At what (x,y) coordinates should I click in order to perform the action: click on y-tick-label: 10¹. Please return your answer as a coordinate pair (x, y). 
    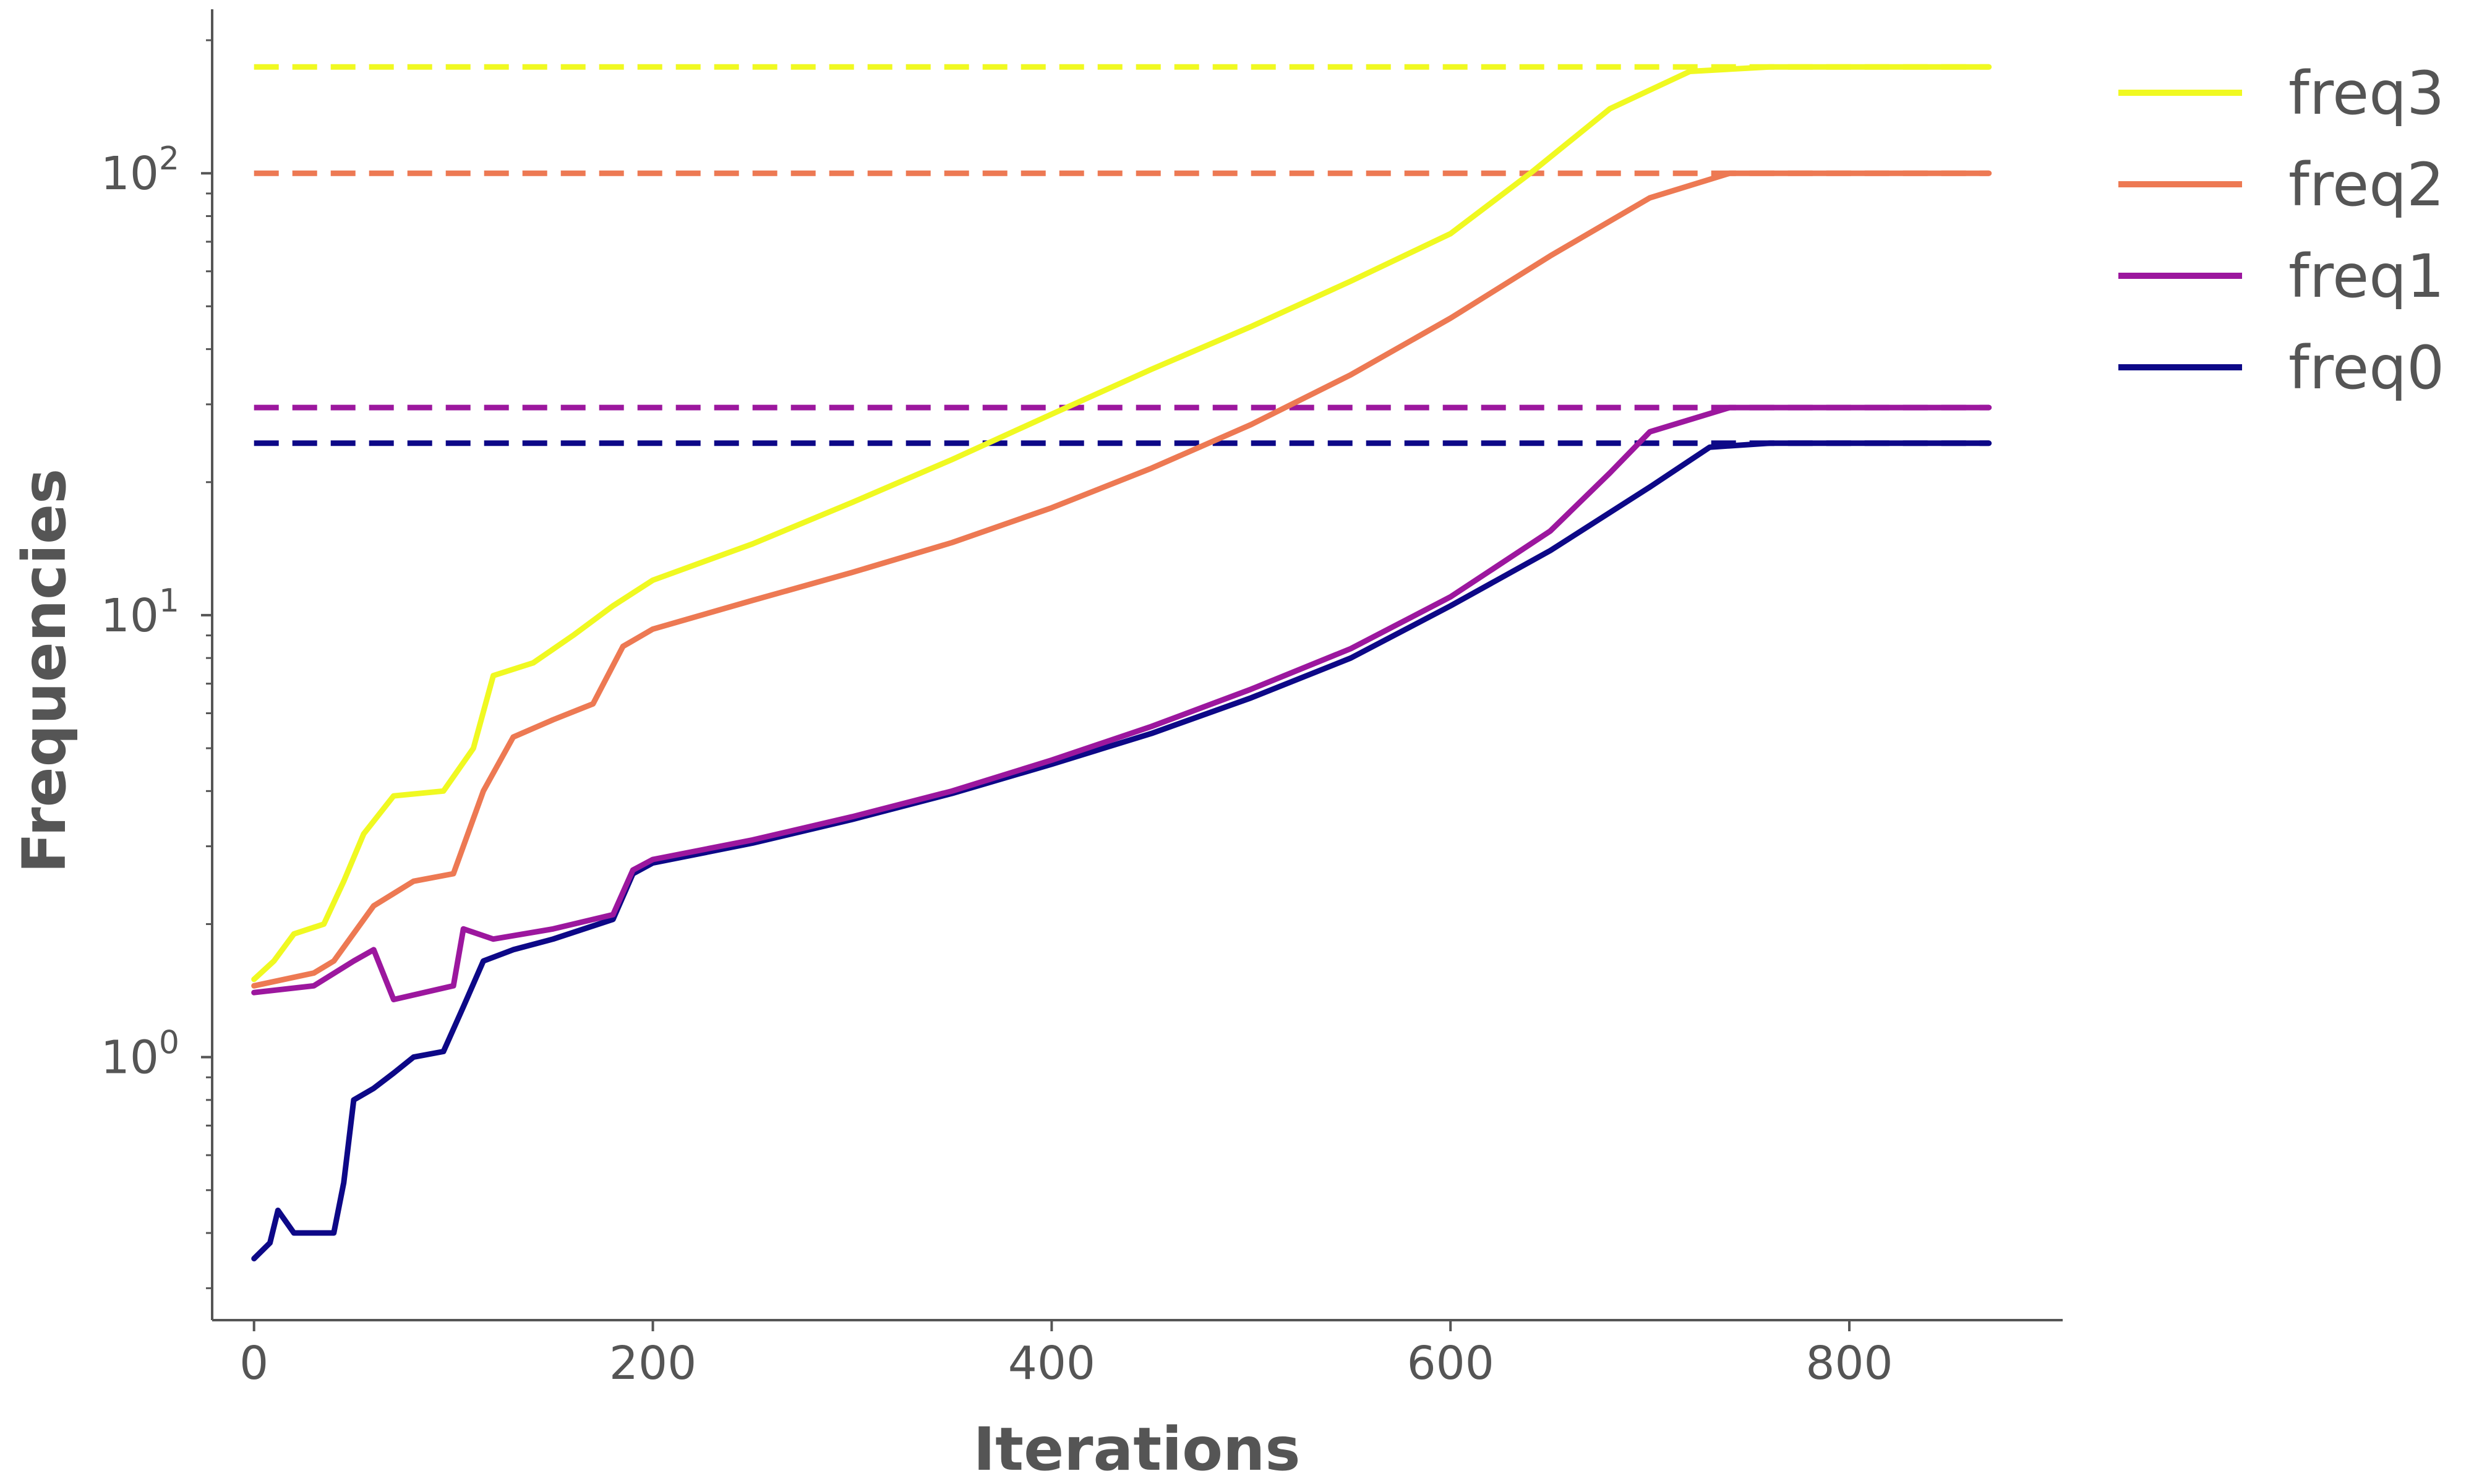
    Looking at the image, I should click on (140, 612).